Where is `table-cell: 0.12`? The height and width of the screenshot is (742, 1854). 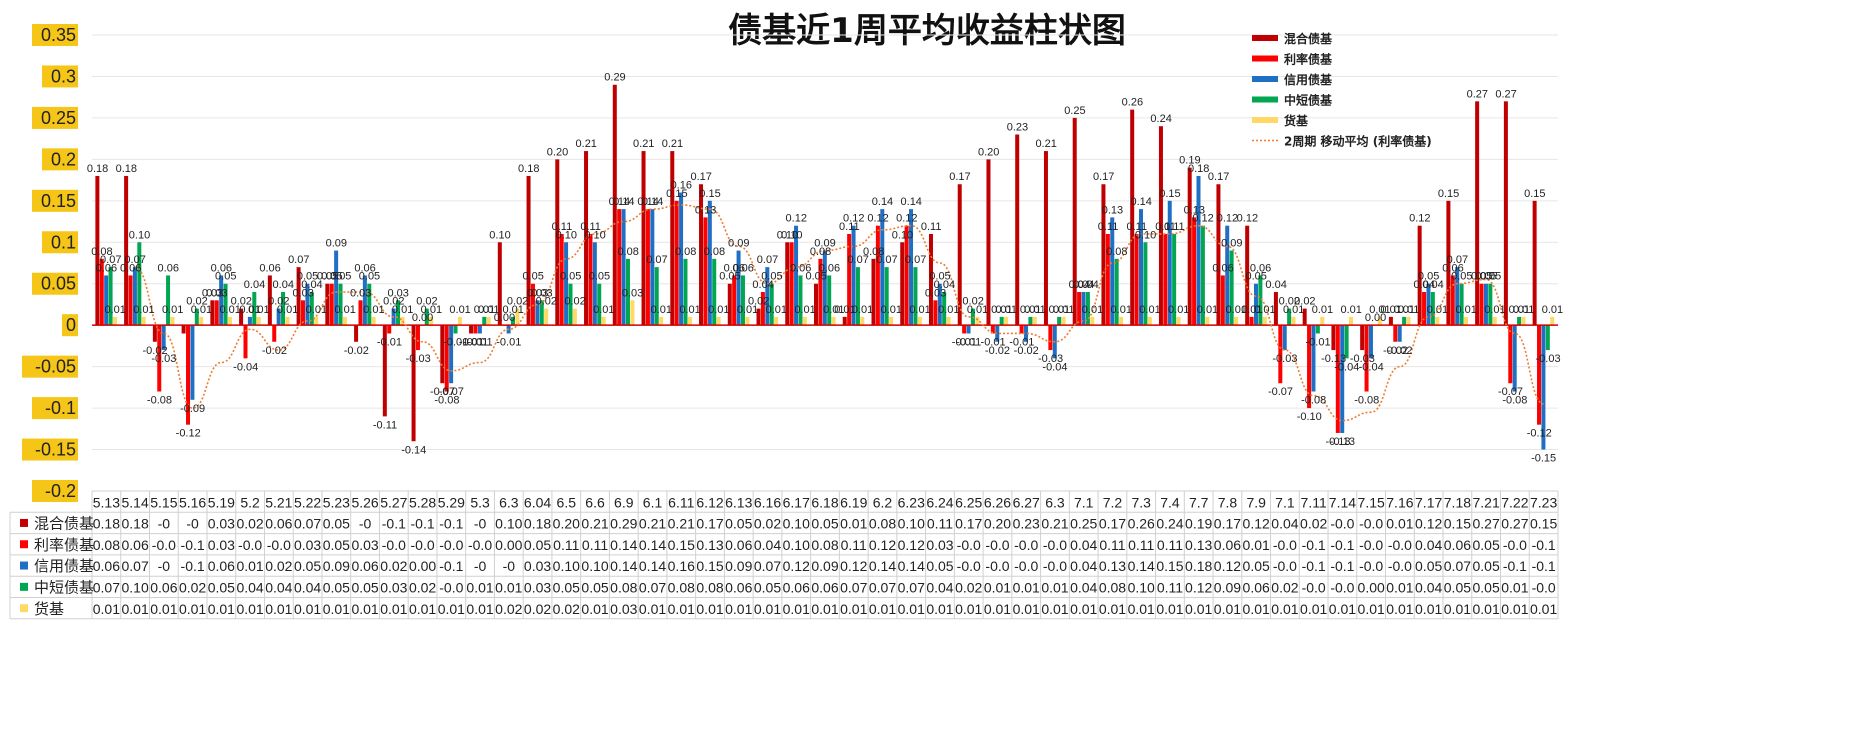 table-cell: 0.12 is located at coordinates (796, 566).